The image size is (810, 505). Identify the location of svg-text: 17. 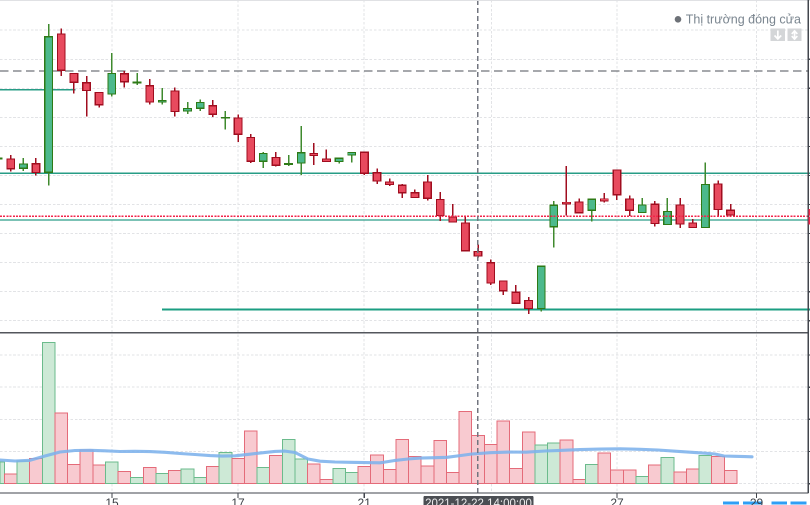
(238, 500).